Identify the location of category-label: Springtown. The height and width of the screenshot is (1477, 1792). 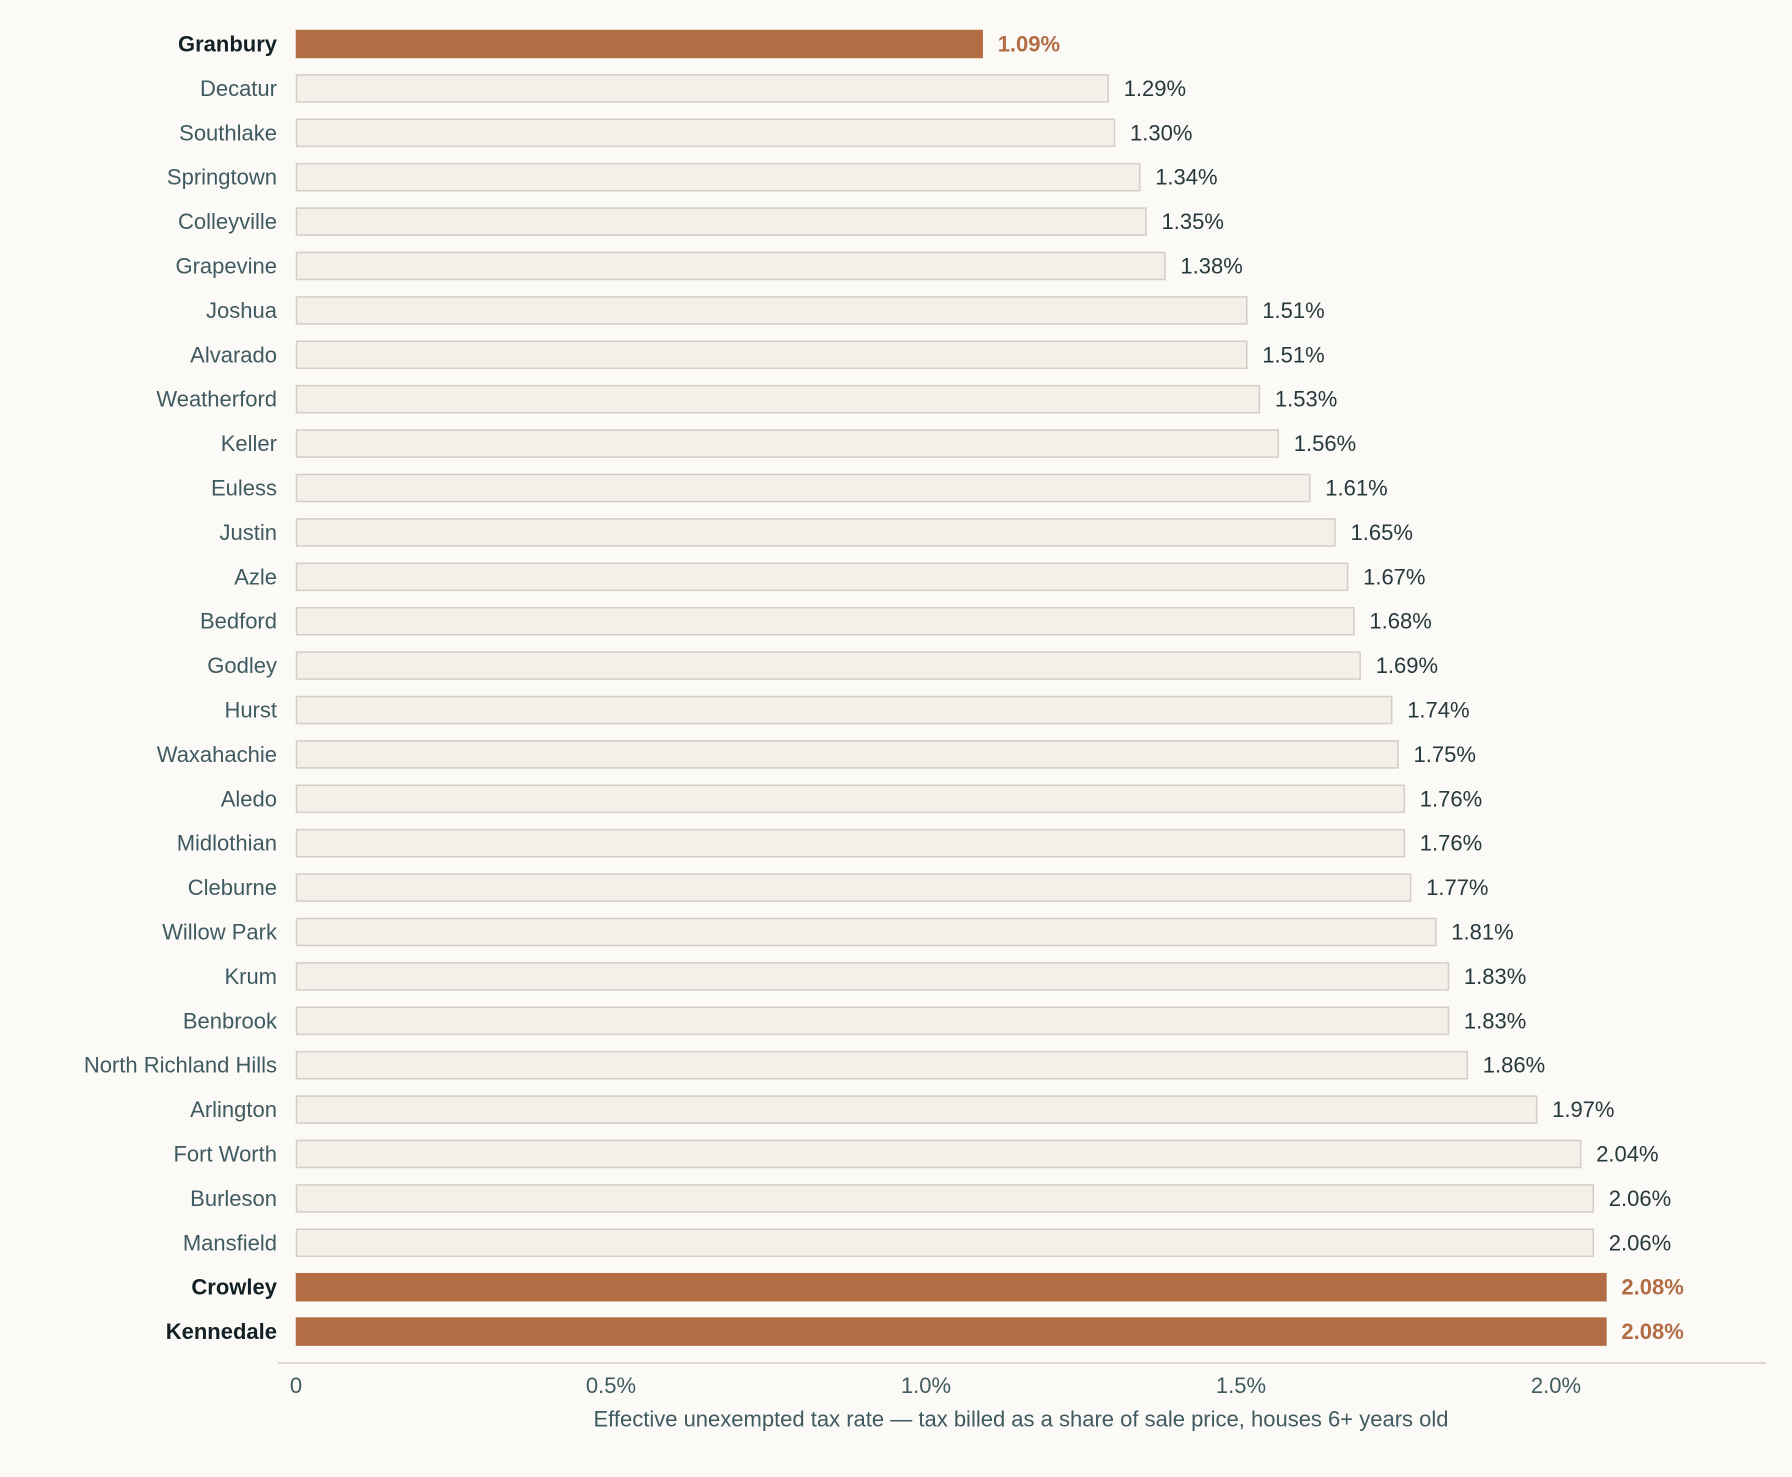
(222, 177).